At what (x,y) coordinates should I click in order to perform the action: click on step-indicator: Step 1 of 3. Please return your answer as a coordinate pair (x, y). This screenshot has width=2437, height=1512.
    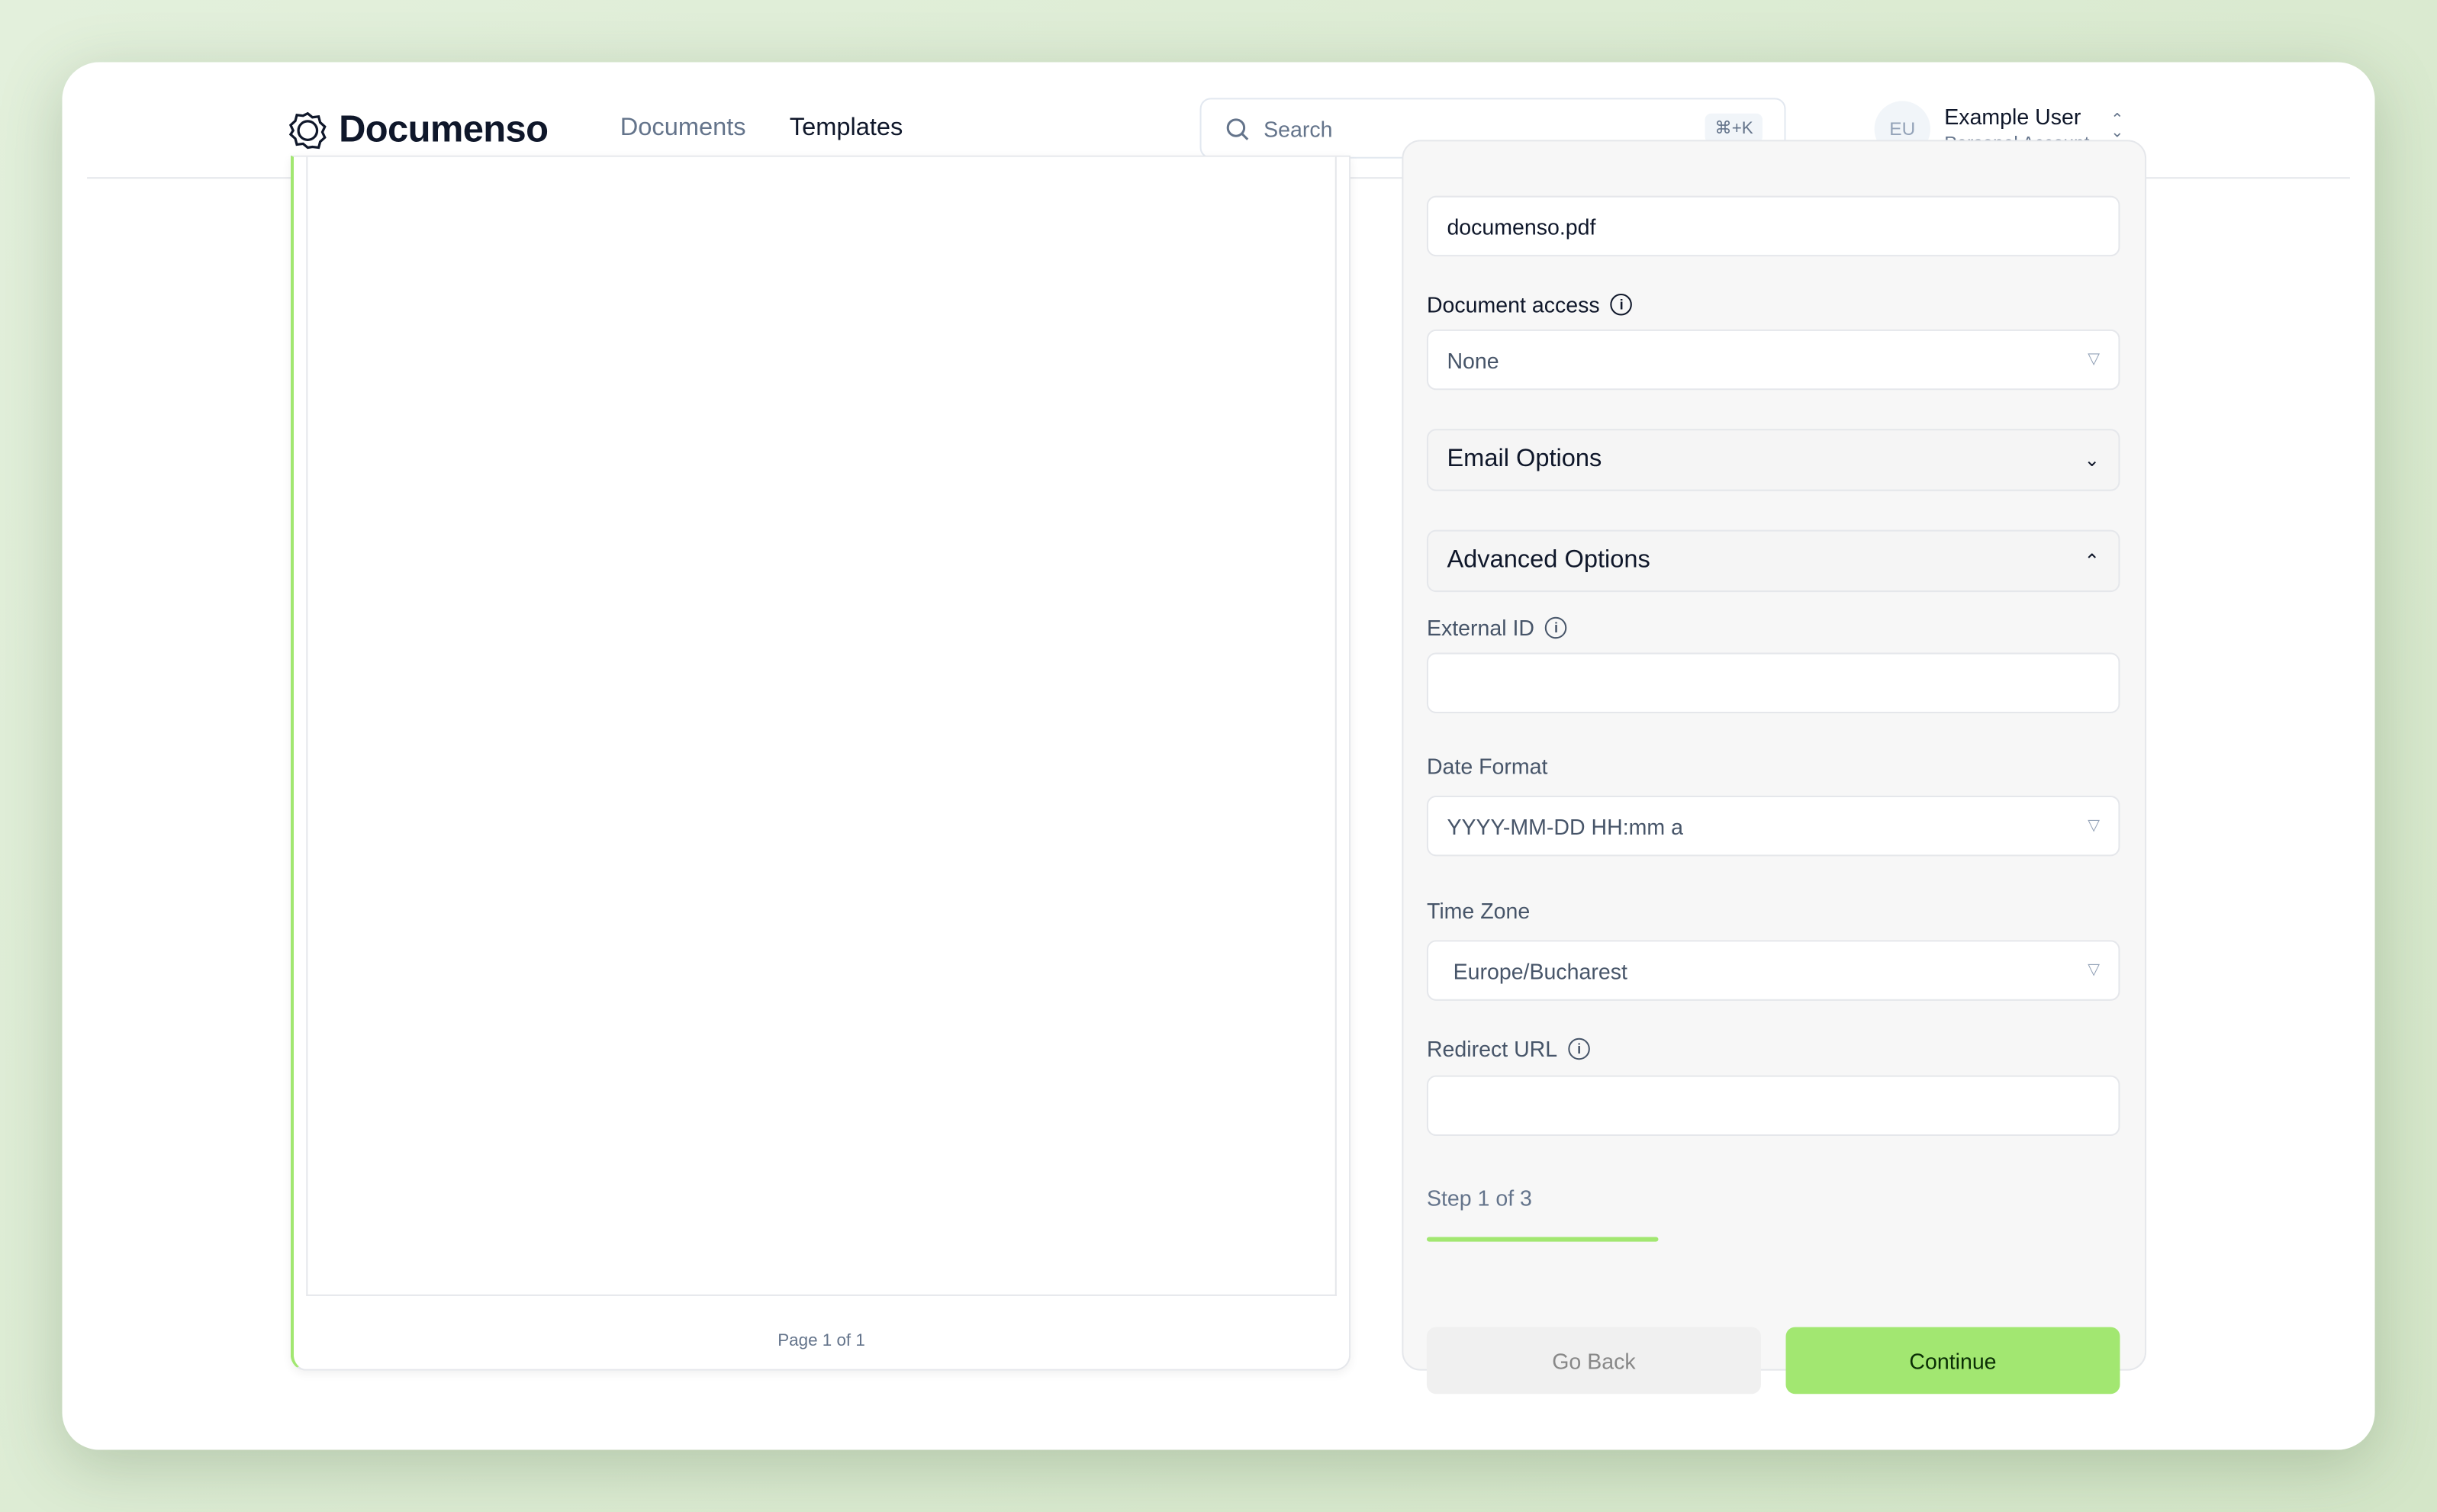
    Looking at the image, I should click on (1479, 1198).